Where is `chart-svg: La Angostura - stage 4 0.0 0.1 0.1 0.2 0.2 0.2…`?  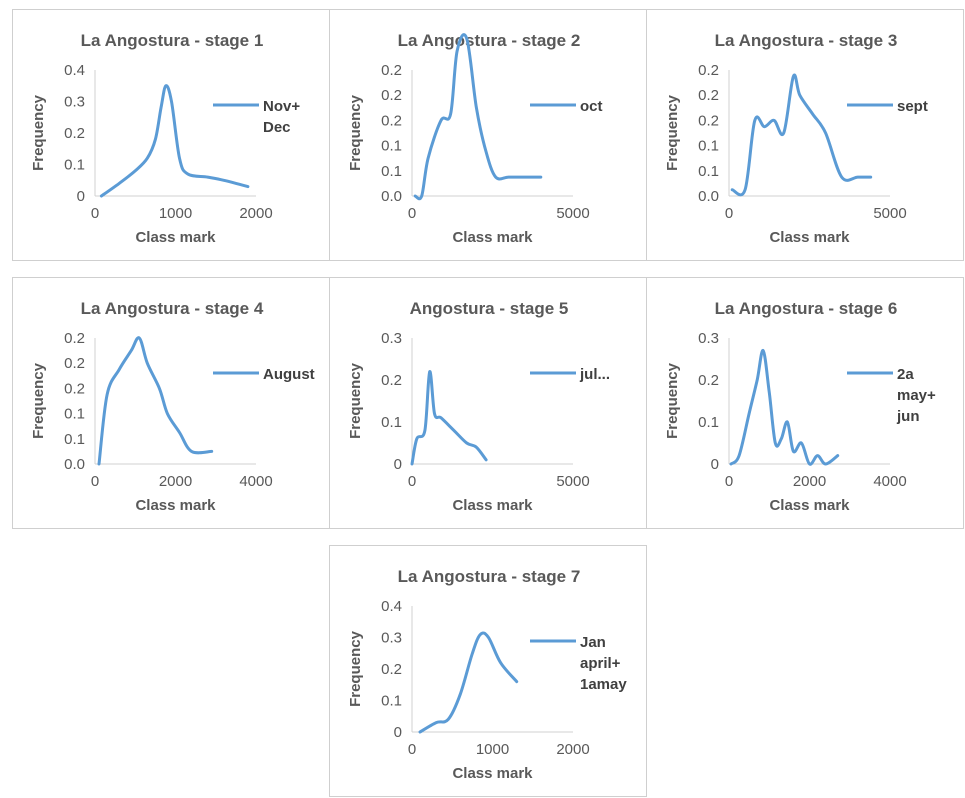 chart-svg: La Angostura - stage 4 0.0 0.1 0.1 0.2 0.2 0.2… is located at coordinates (172, 406).